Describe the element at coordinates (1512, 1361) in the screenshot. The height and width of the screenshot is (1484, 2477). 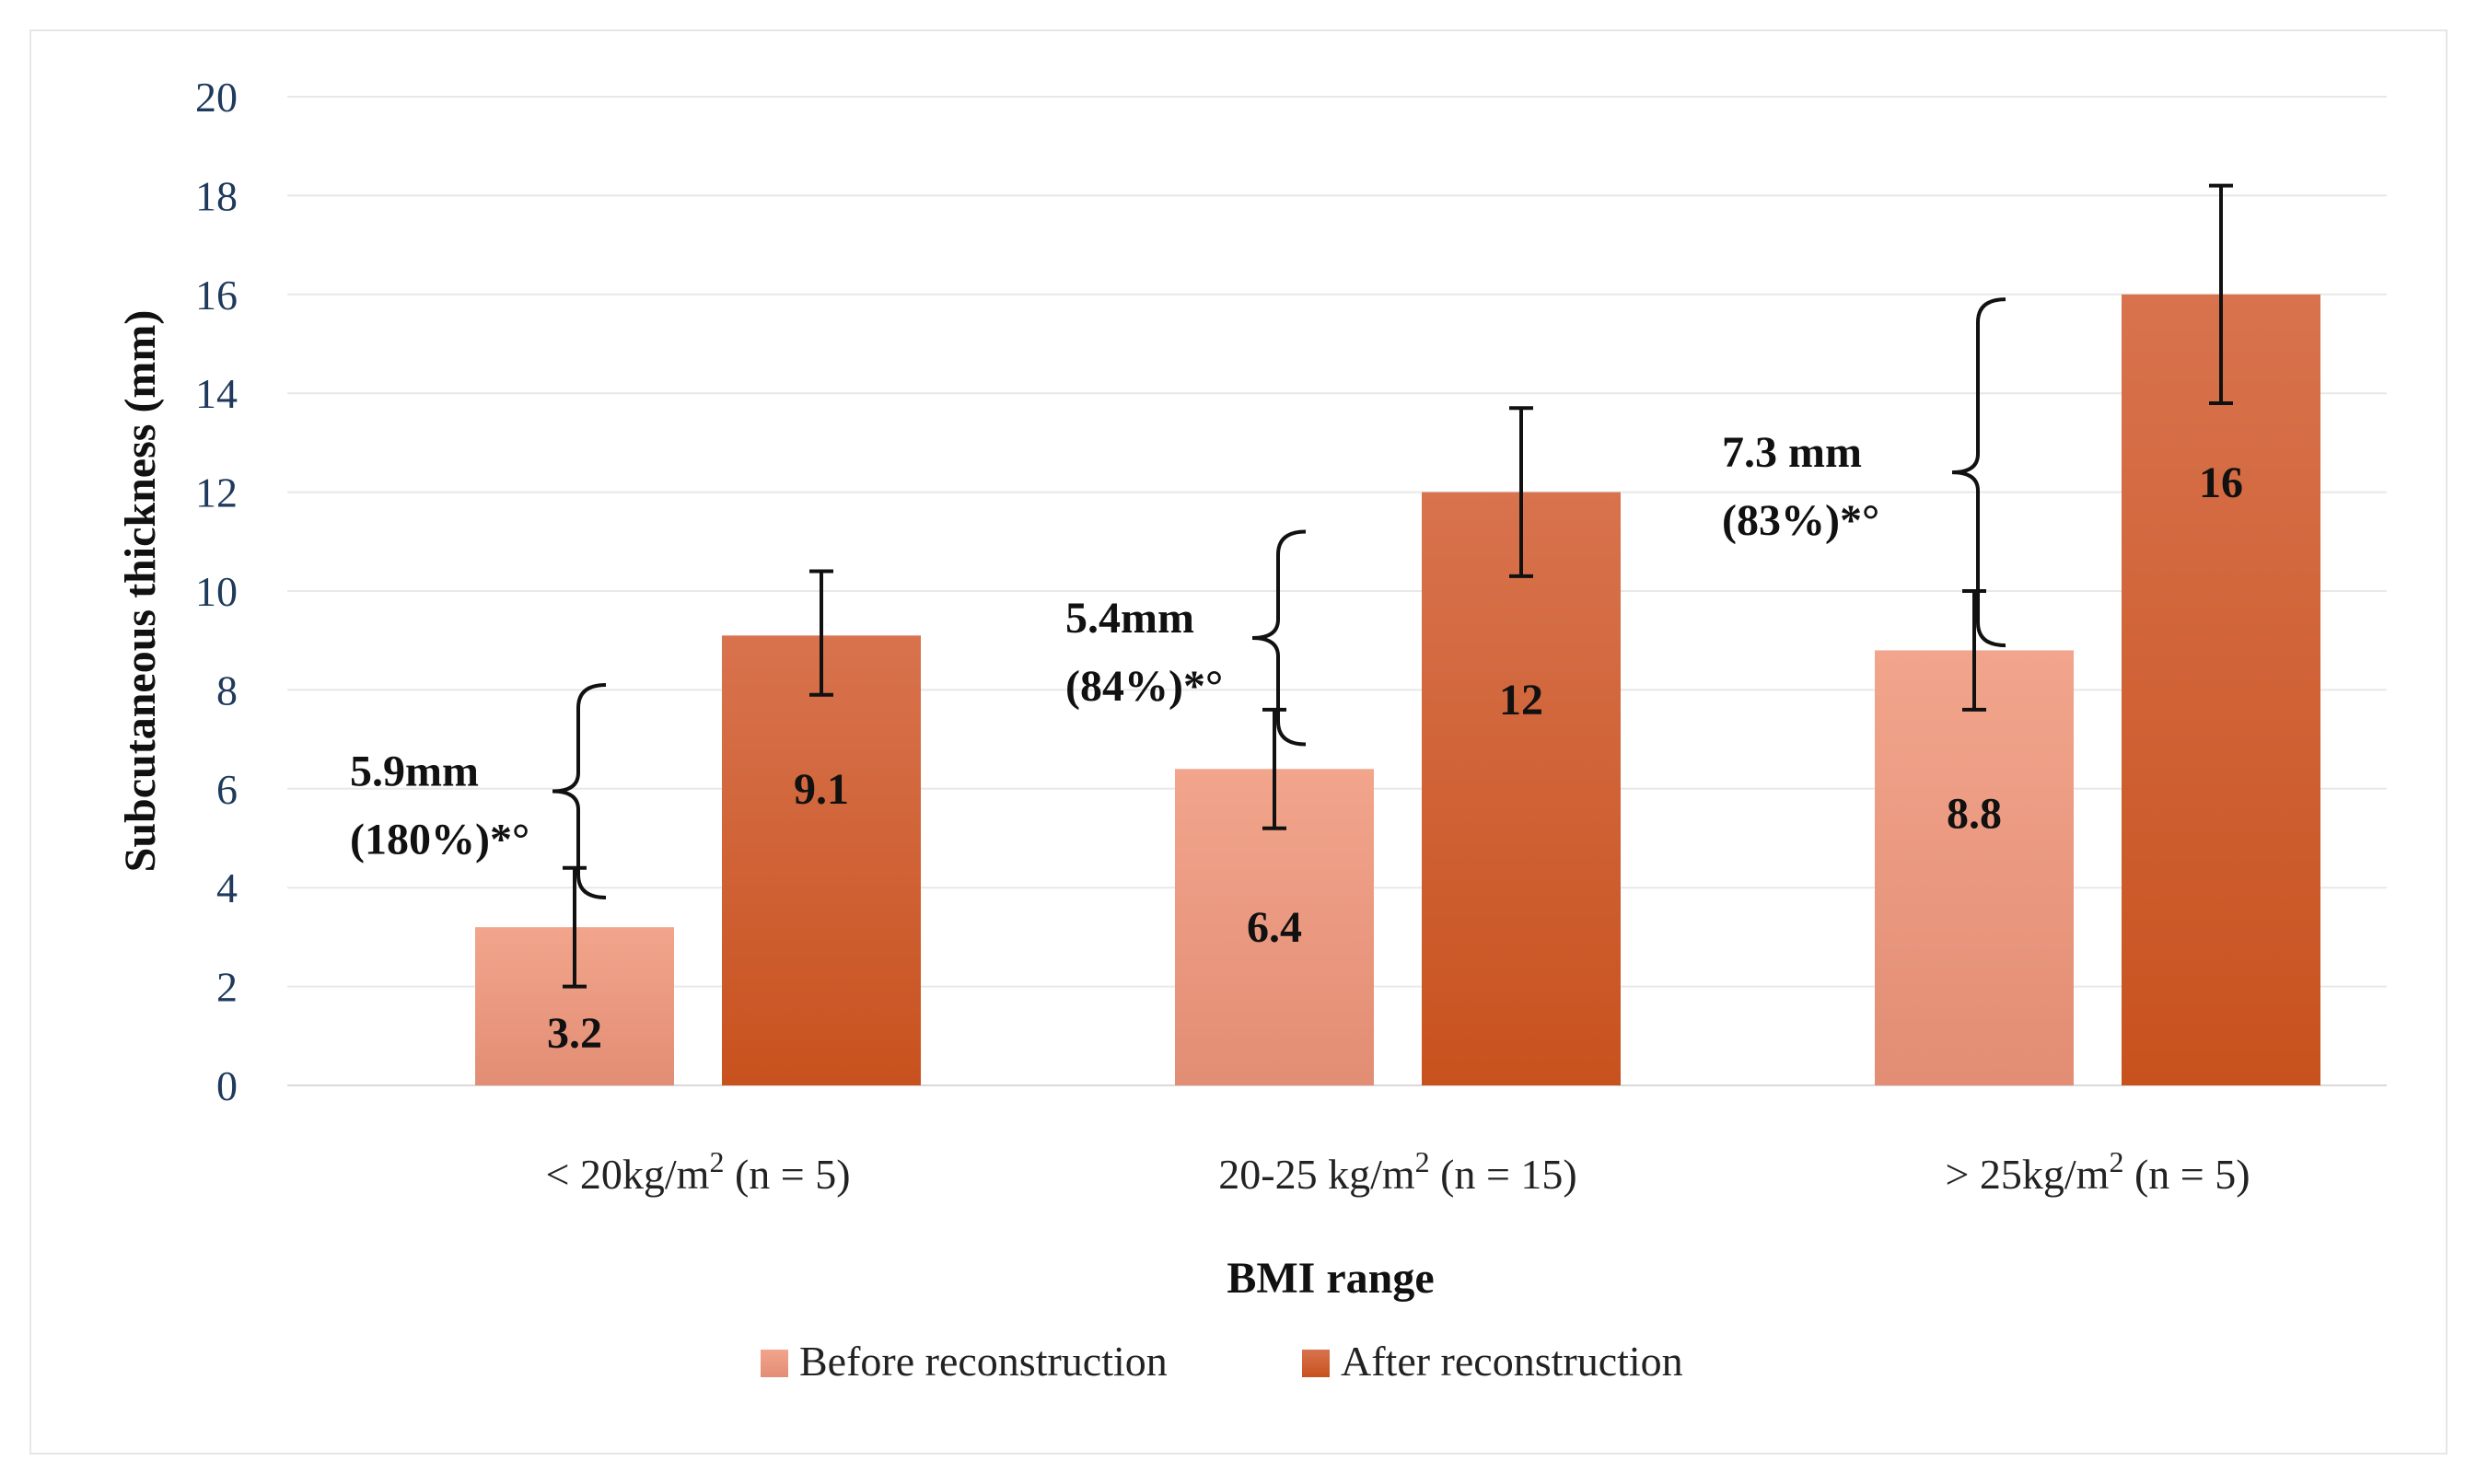
I see `legend-label: After reconstruction` at that location.